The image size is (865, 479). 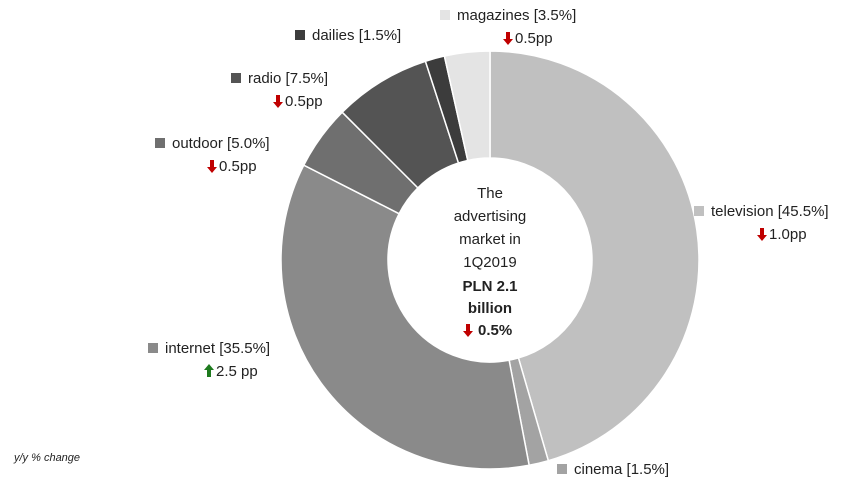 What do you see at coordinates (264, 78) in the screenshot?
I see `category-name: radio` at bounding box center [264, 78].